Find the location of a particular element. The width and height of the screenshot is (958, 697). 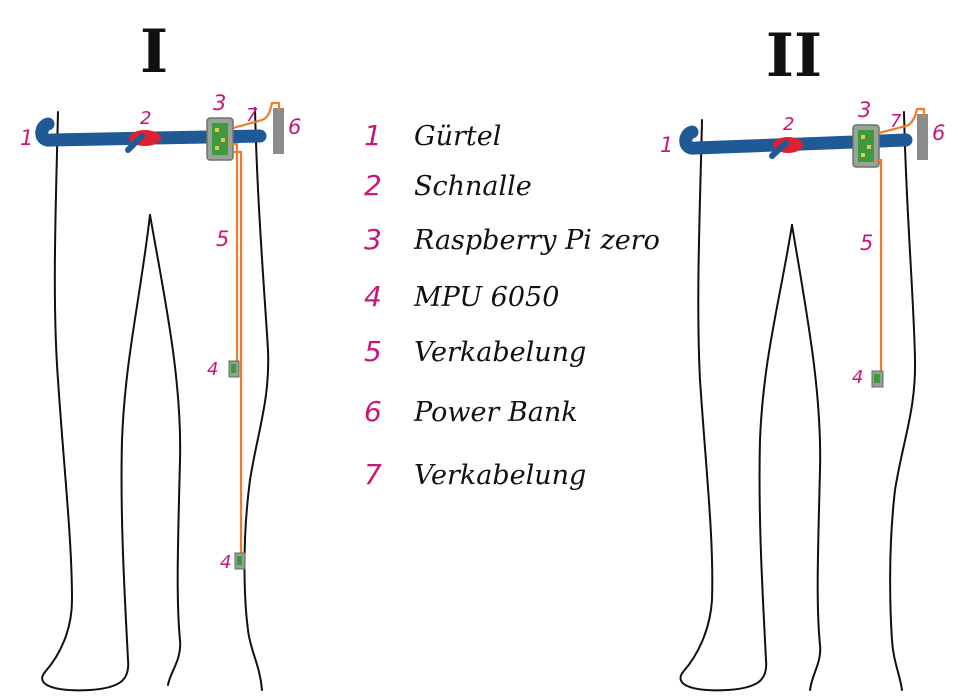

label-num-4-upper: 4 is located at coordinates (212, 369).